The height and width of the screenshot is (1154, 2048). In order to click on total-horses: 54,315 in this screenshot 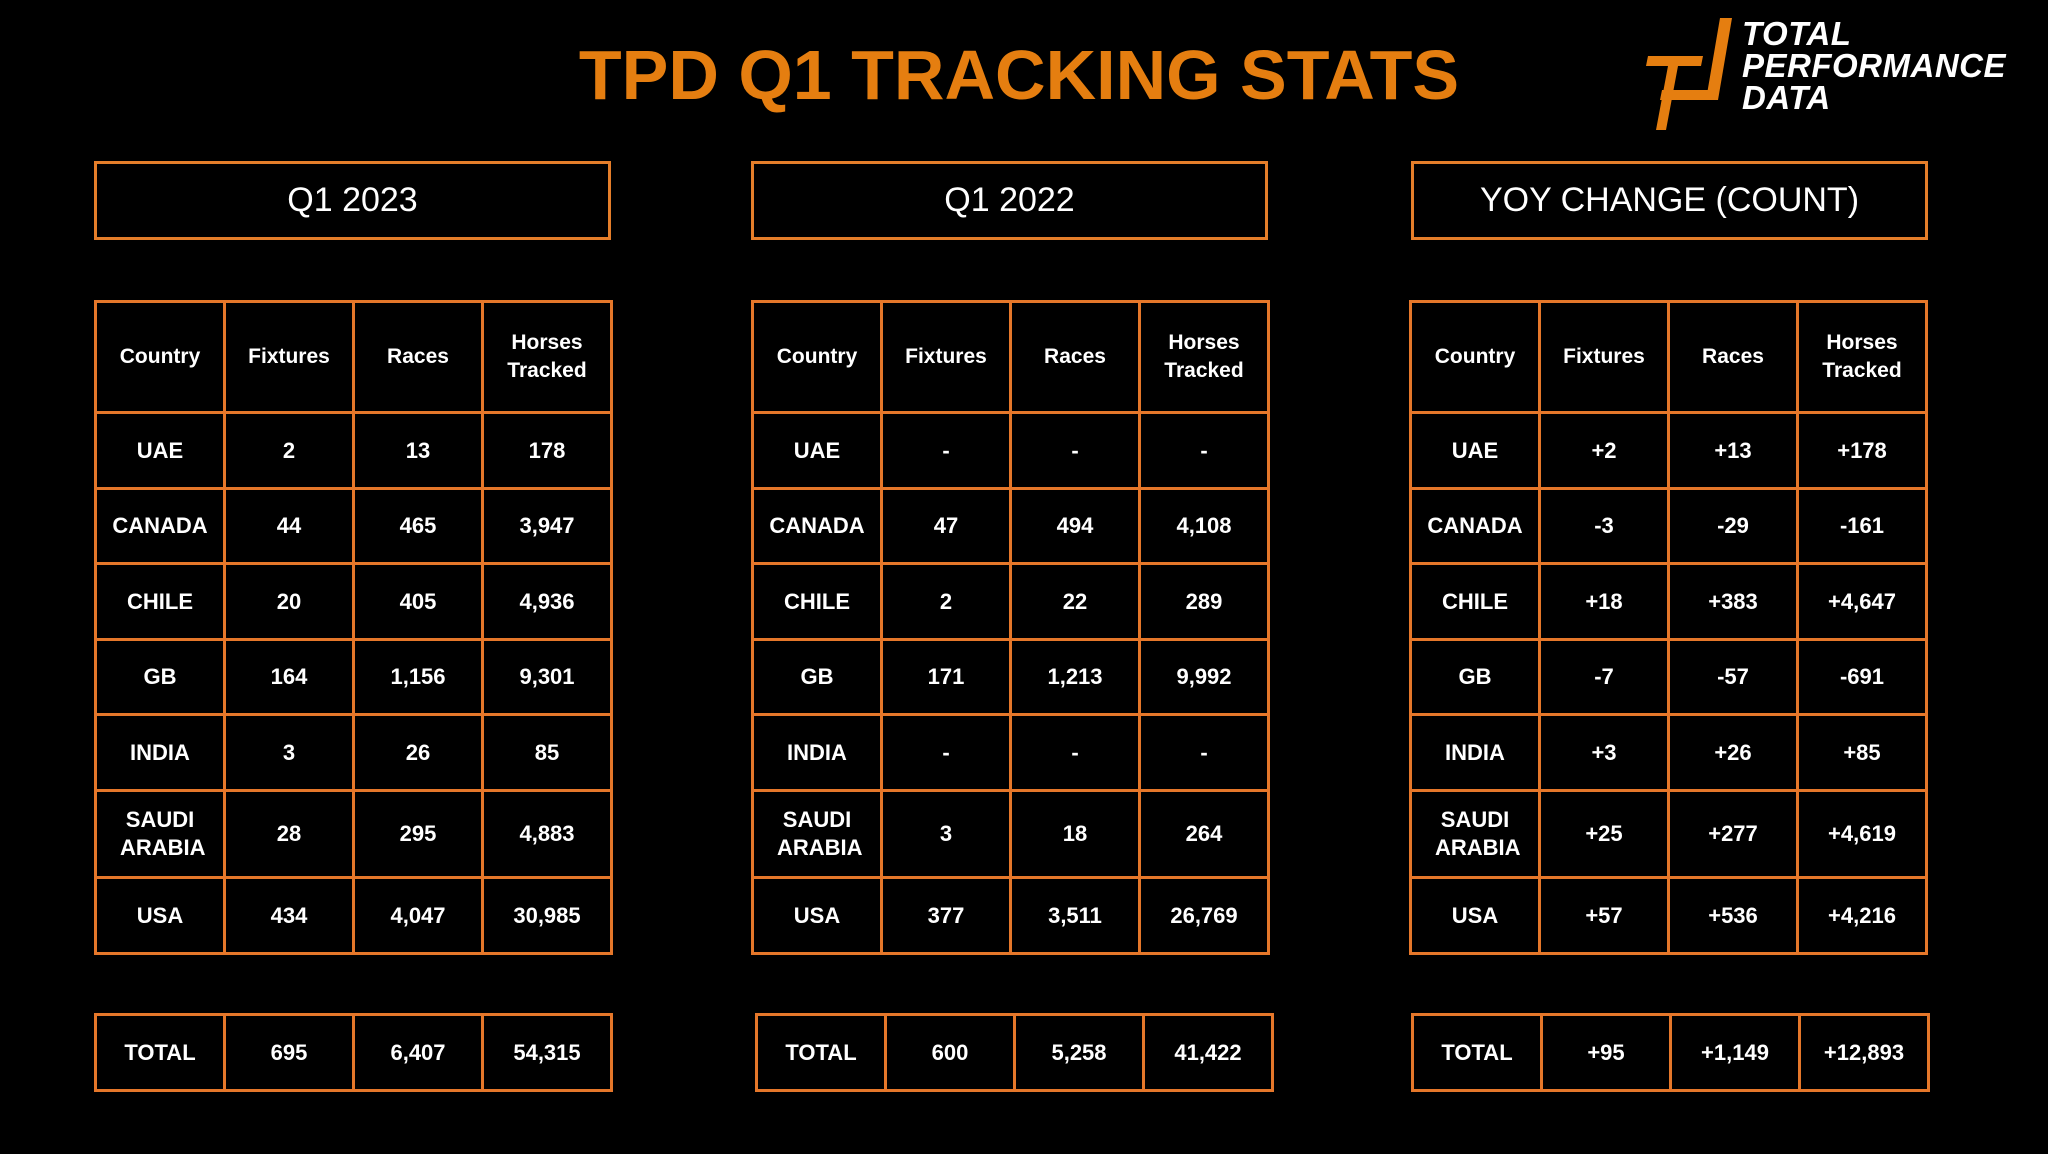, I will do `click(547, 1052)`.